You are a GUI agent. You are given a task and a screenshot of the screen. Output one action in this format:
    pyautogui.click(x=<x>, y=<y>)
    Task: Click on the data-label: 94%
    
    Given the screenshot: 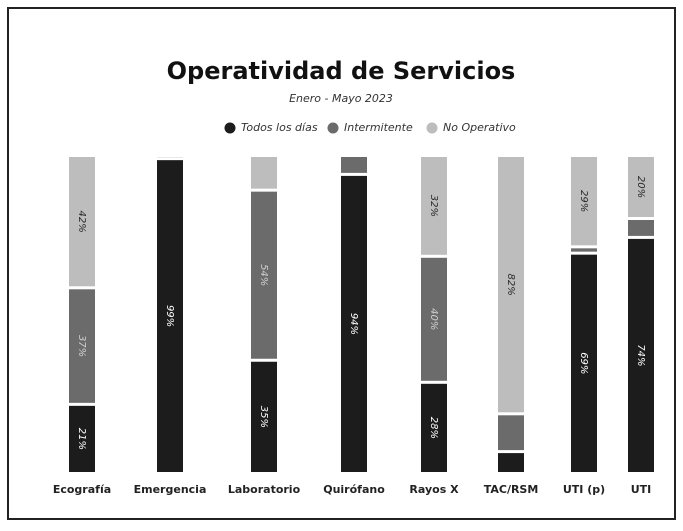 What is the action you would take?
    pyautogui.click(x=353, y=324)
    